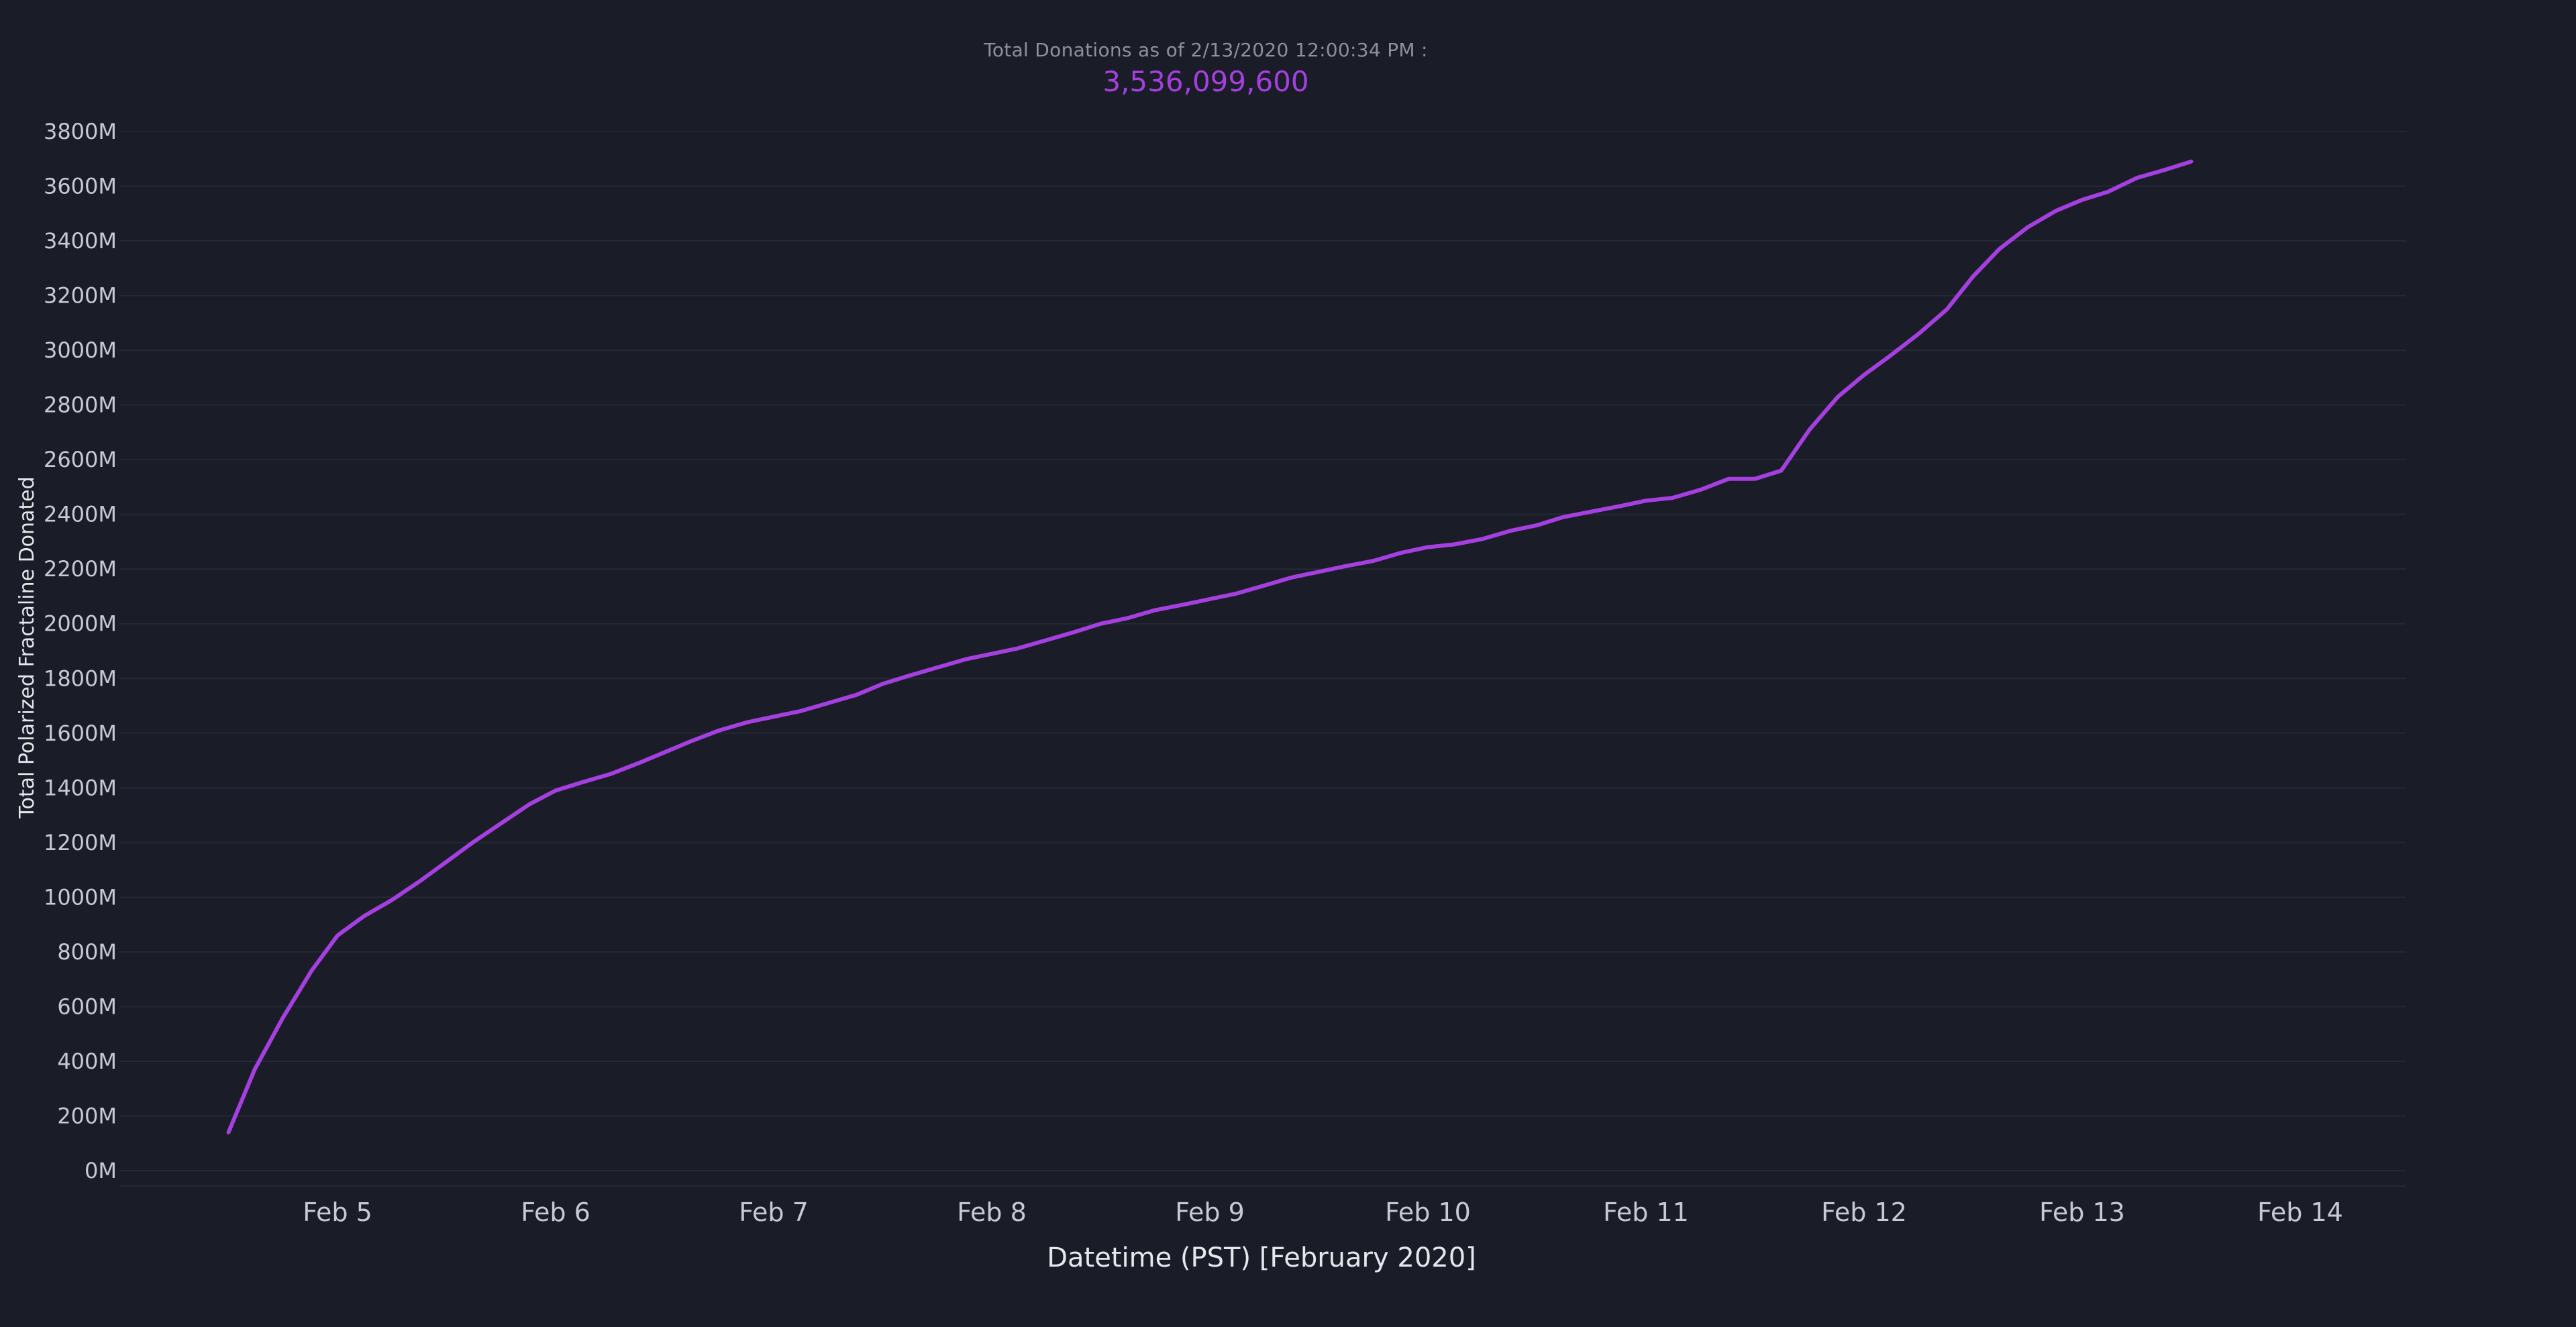 The width and height of the screenshot is (2576, 1327). What do you see at coordinates (2300, 1212) in the screenshot?
I see `x-tick-label: Feb 14` at bounding box center [2300, 1212].